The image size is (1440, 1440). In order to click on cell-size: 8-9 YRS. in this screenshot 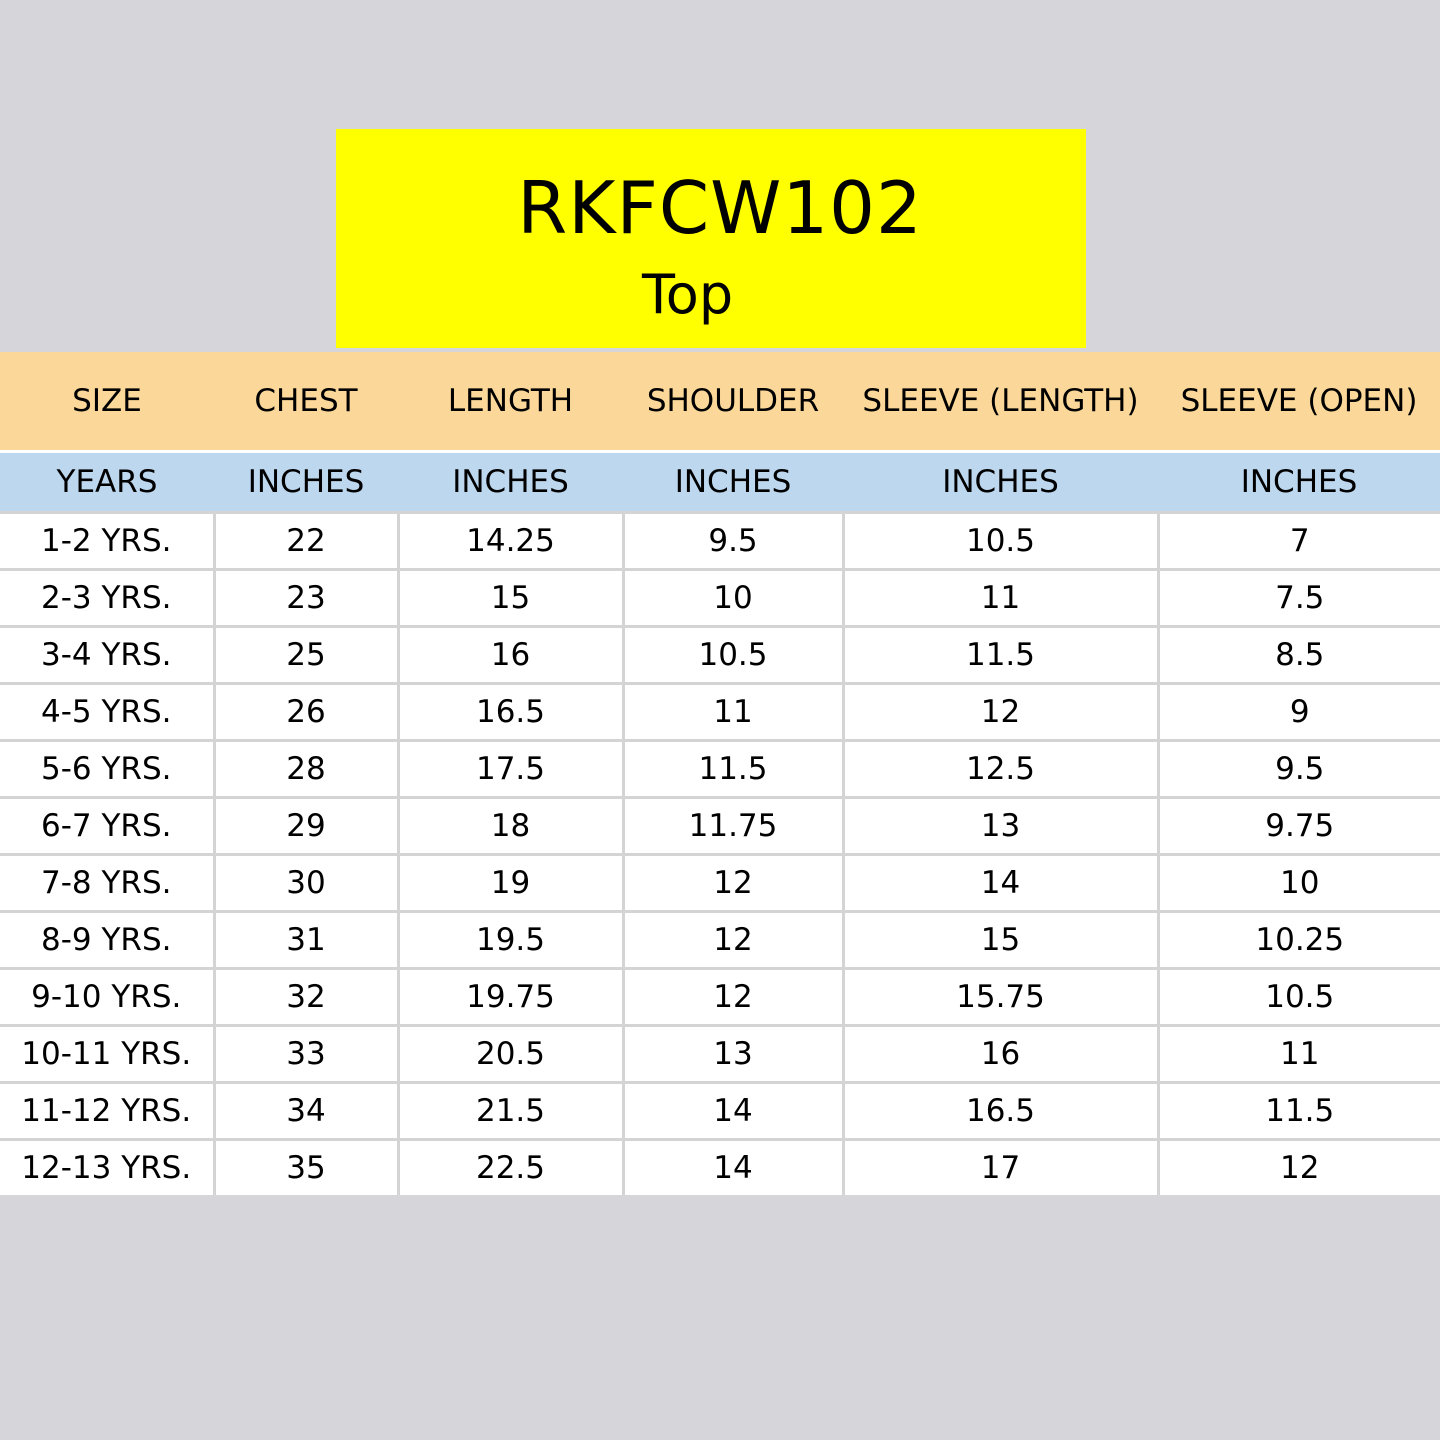, I will do `click(108, 939)`.